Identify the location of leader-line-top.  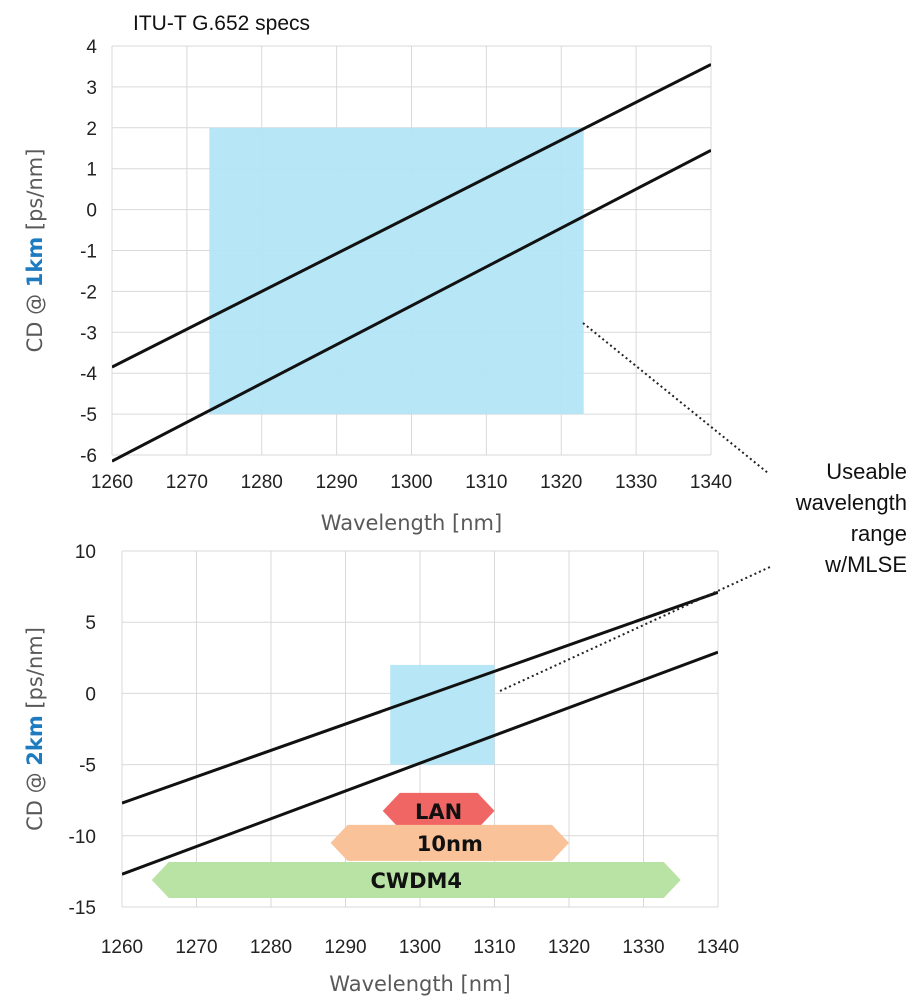
(675, 398).